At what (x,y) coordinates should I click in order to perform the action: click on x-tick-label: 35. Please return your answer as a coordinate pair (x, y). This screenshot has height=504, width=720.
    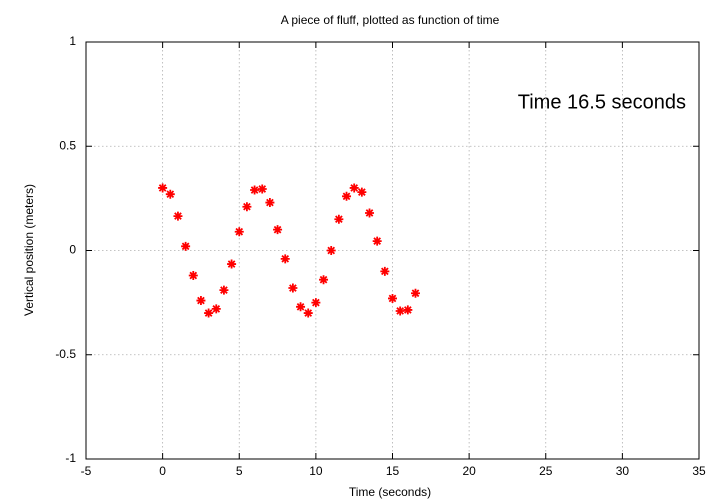
    Looking at the image, I should click on (699, 471).